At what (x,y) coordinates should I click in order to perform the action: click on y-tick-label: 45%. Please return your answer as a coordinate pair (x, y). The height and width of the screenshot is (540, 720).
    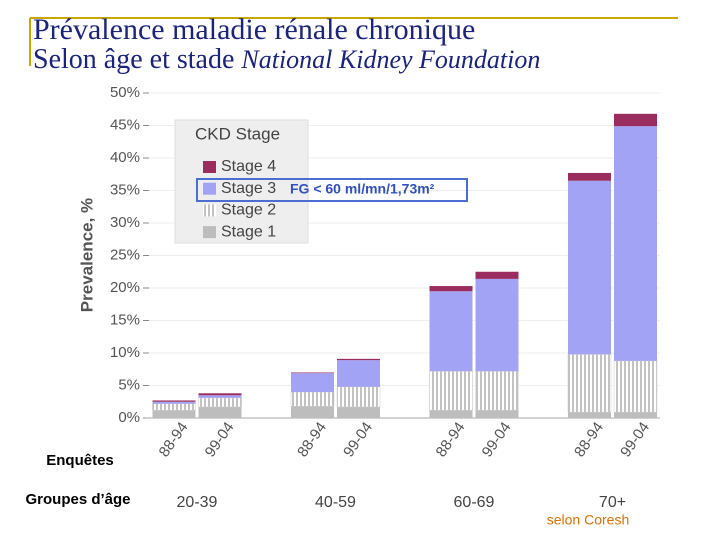
    Looking at the image, I should click on (125, 124).